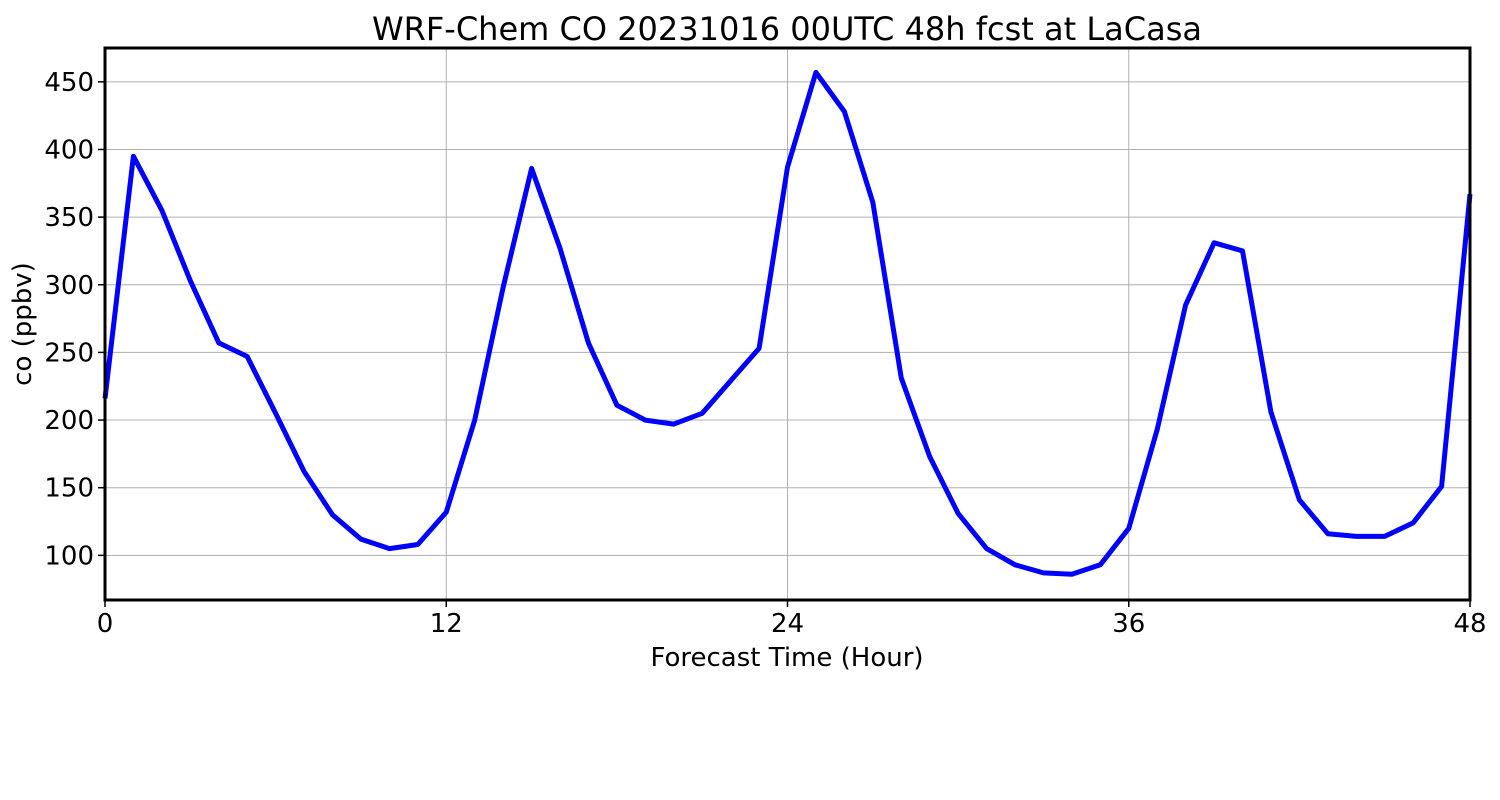 The width and height of the screenshot is (1500, 800). Describe the element at coordinates (1128, 624) in the screenshot. I see `x-tick-label: 36` at that location.